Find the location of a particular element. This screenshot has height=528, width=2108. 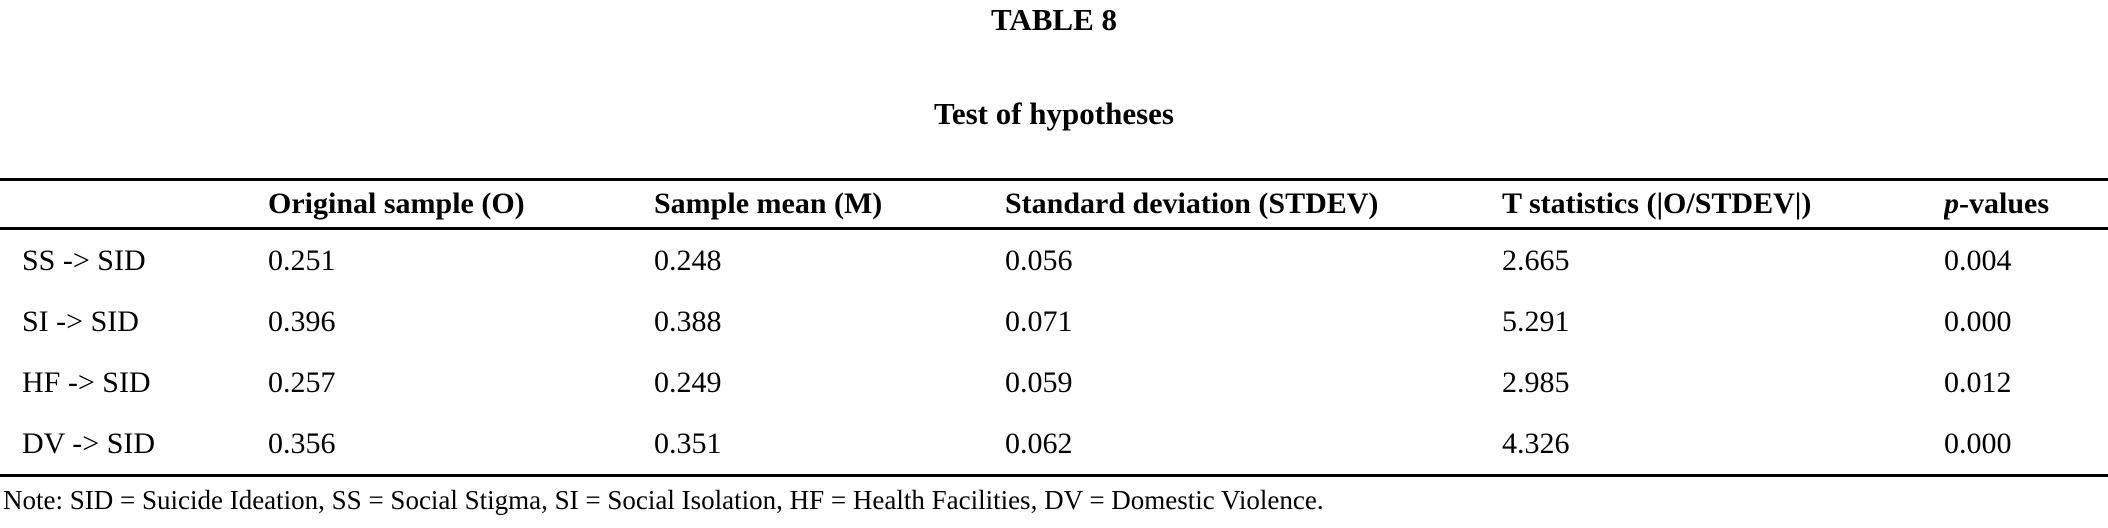

header-sample-mean: Sample mean (M) is located at coordinates (829, 204).